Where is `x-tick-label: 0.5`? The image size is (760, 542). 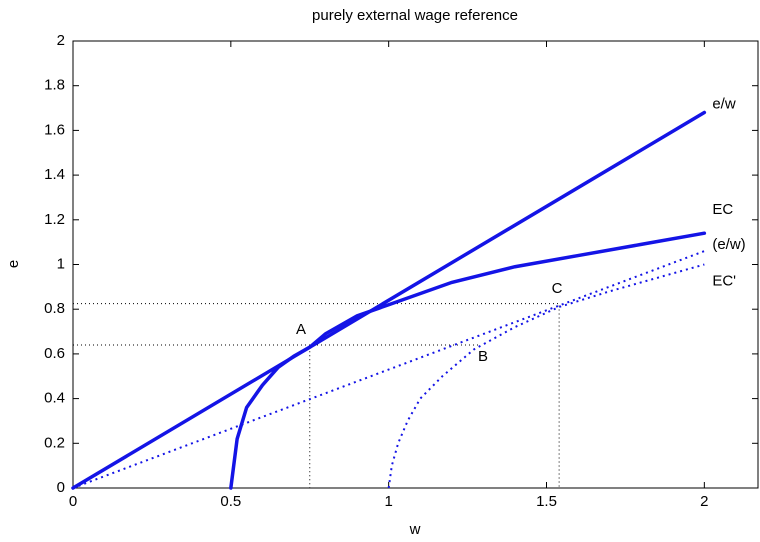
x-tick-label: 0.5 is located at coordinates (230, 501).